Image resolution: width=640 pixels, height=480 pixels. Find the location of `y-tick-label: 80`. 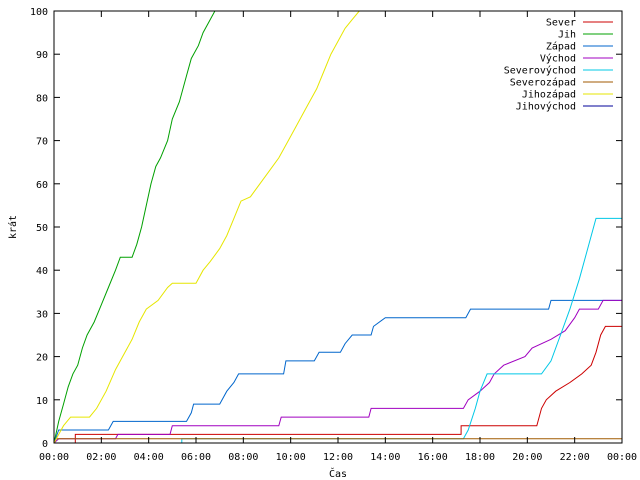

y-tick-label: 80 is located at coordinates (42, 98).